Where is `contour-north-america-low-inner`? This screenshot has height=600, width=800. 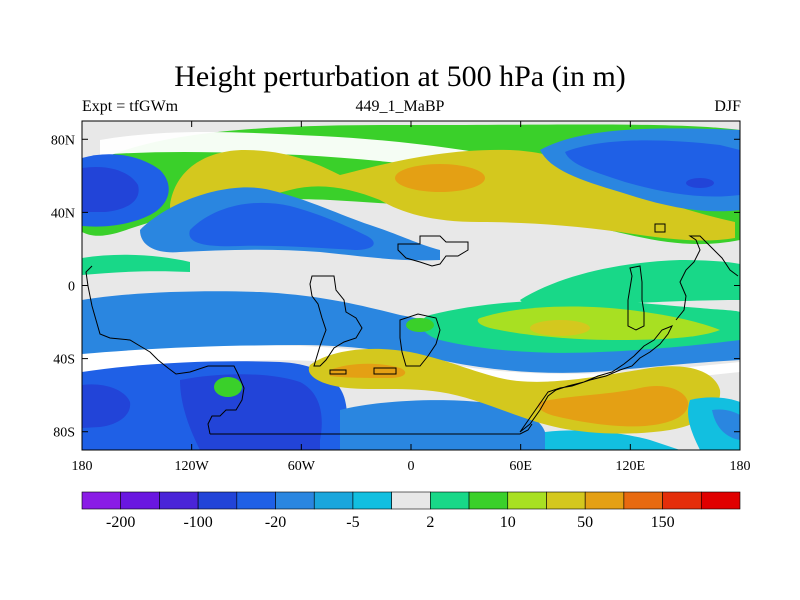
contour-north-america-low-inner is located at coordinates (281, 226).